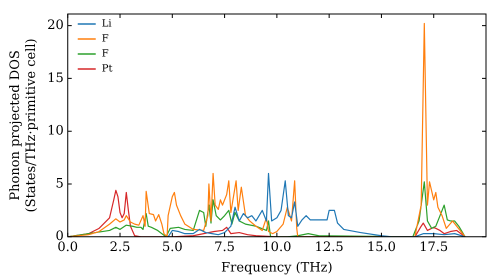 The image size is (500, 280). Describe the element at coordinates (381, 247) in the screenshot. I see `x-tick-label: 15.0` at that location.